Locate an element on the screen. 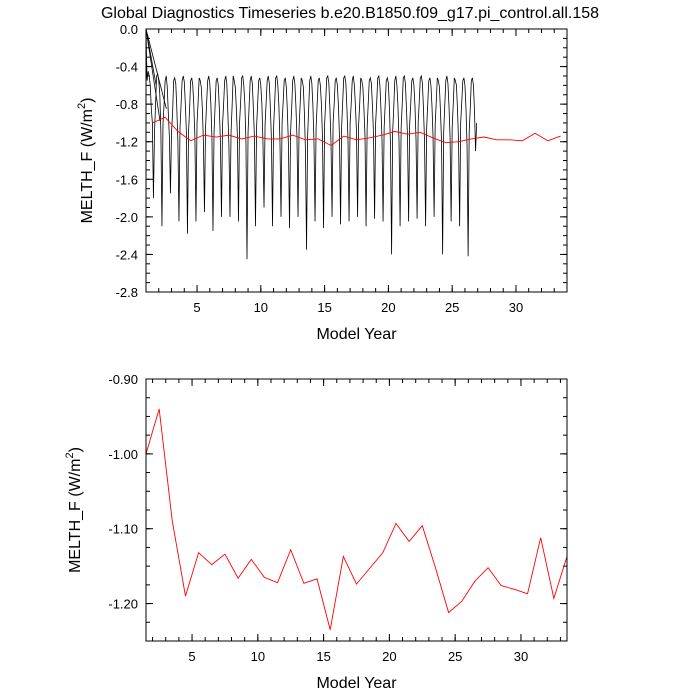  y-tick-label: -0.90 is located at coordinates (123, 379).